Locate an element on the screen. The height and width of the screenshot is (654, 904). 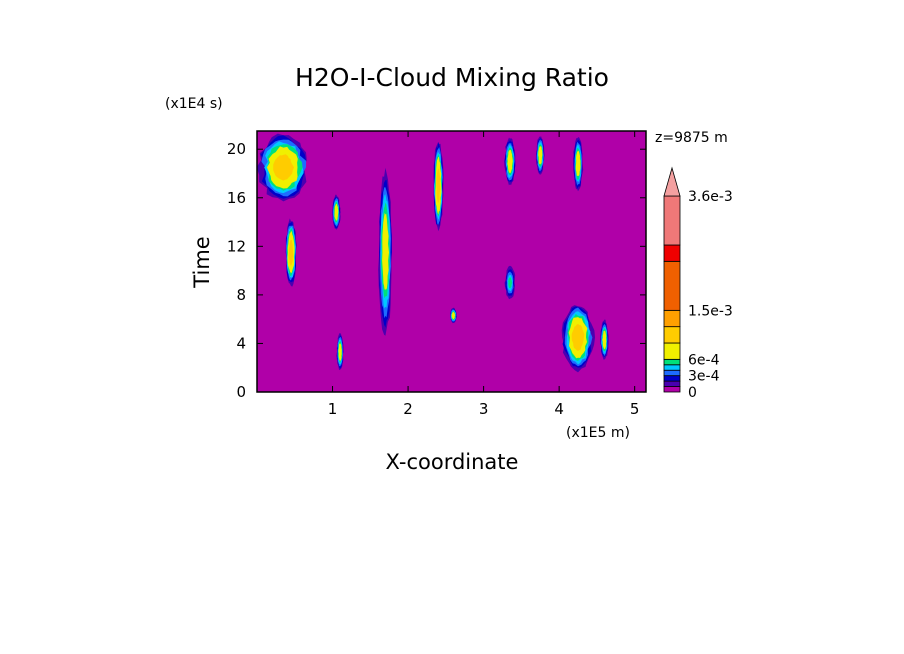
colorbar-label: 3e-4 is located at coordinates (704, 377).